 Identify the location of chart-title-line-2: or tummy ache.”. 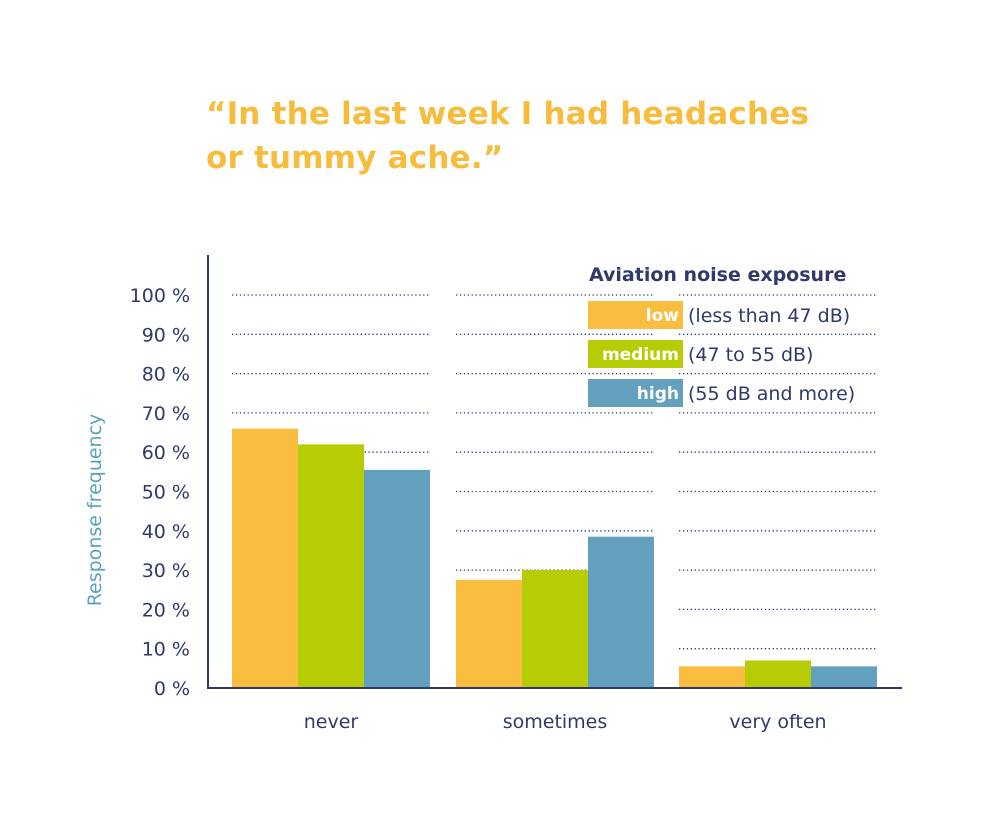
(355, 158).